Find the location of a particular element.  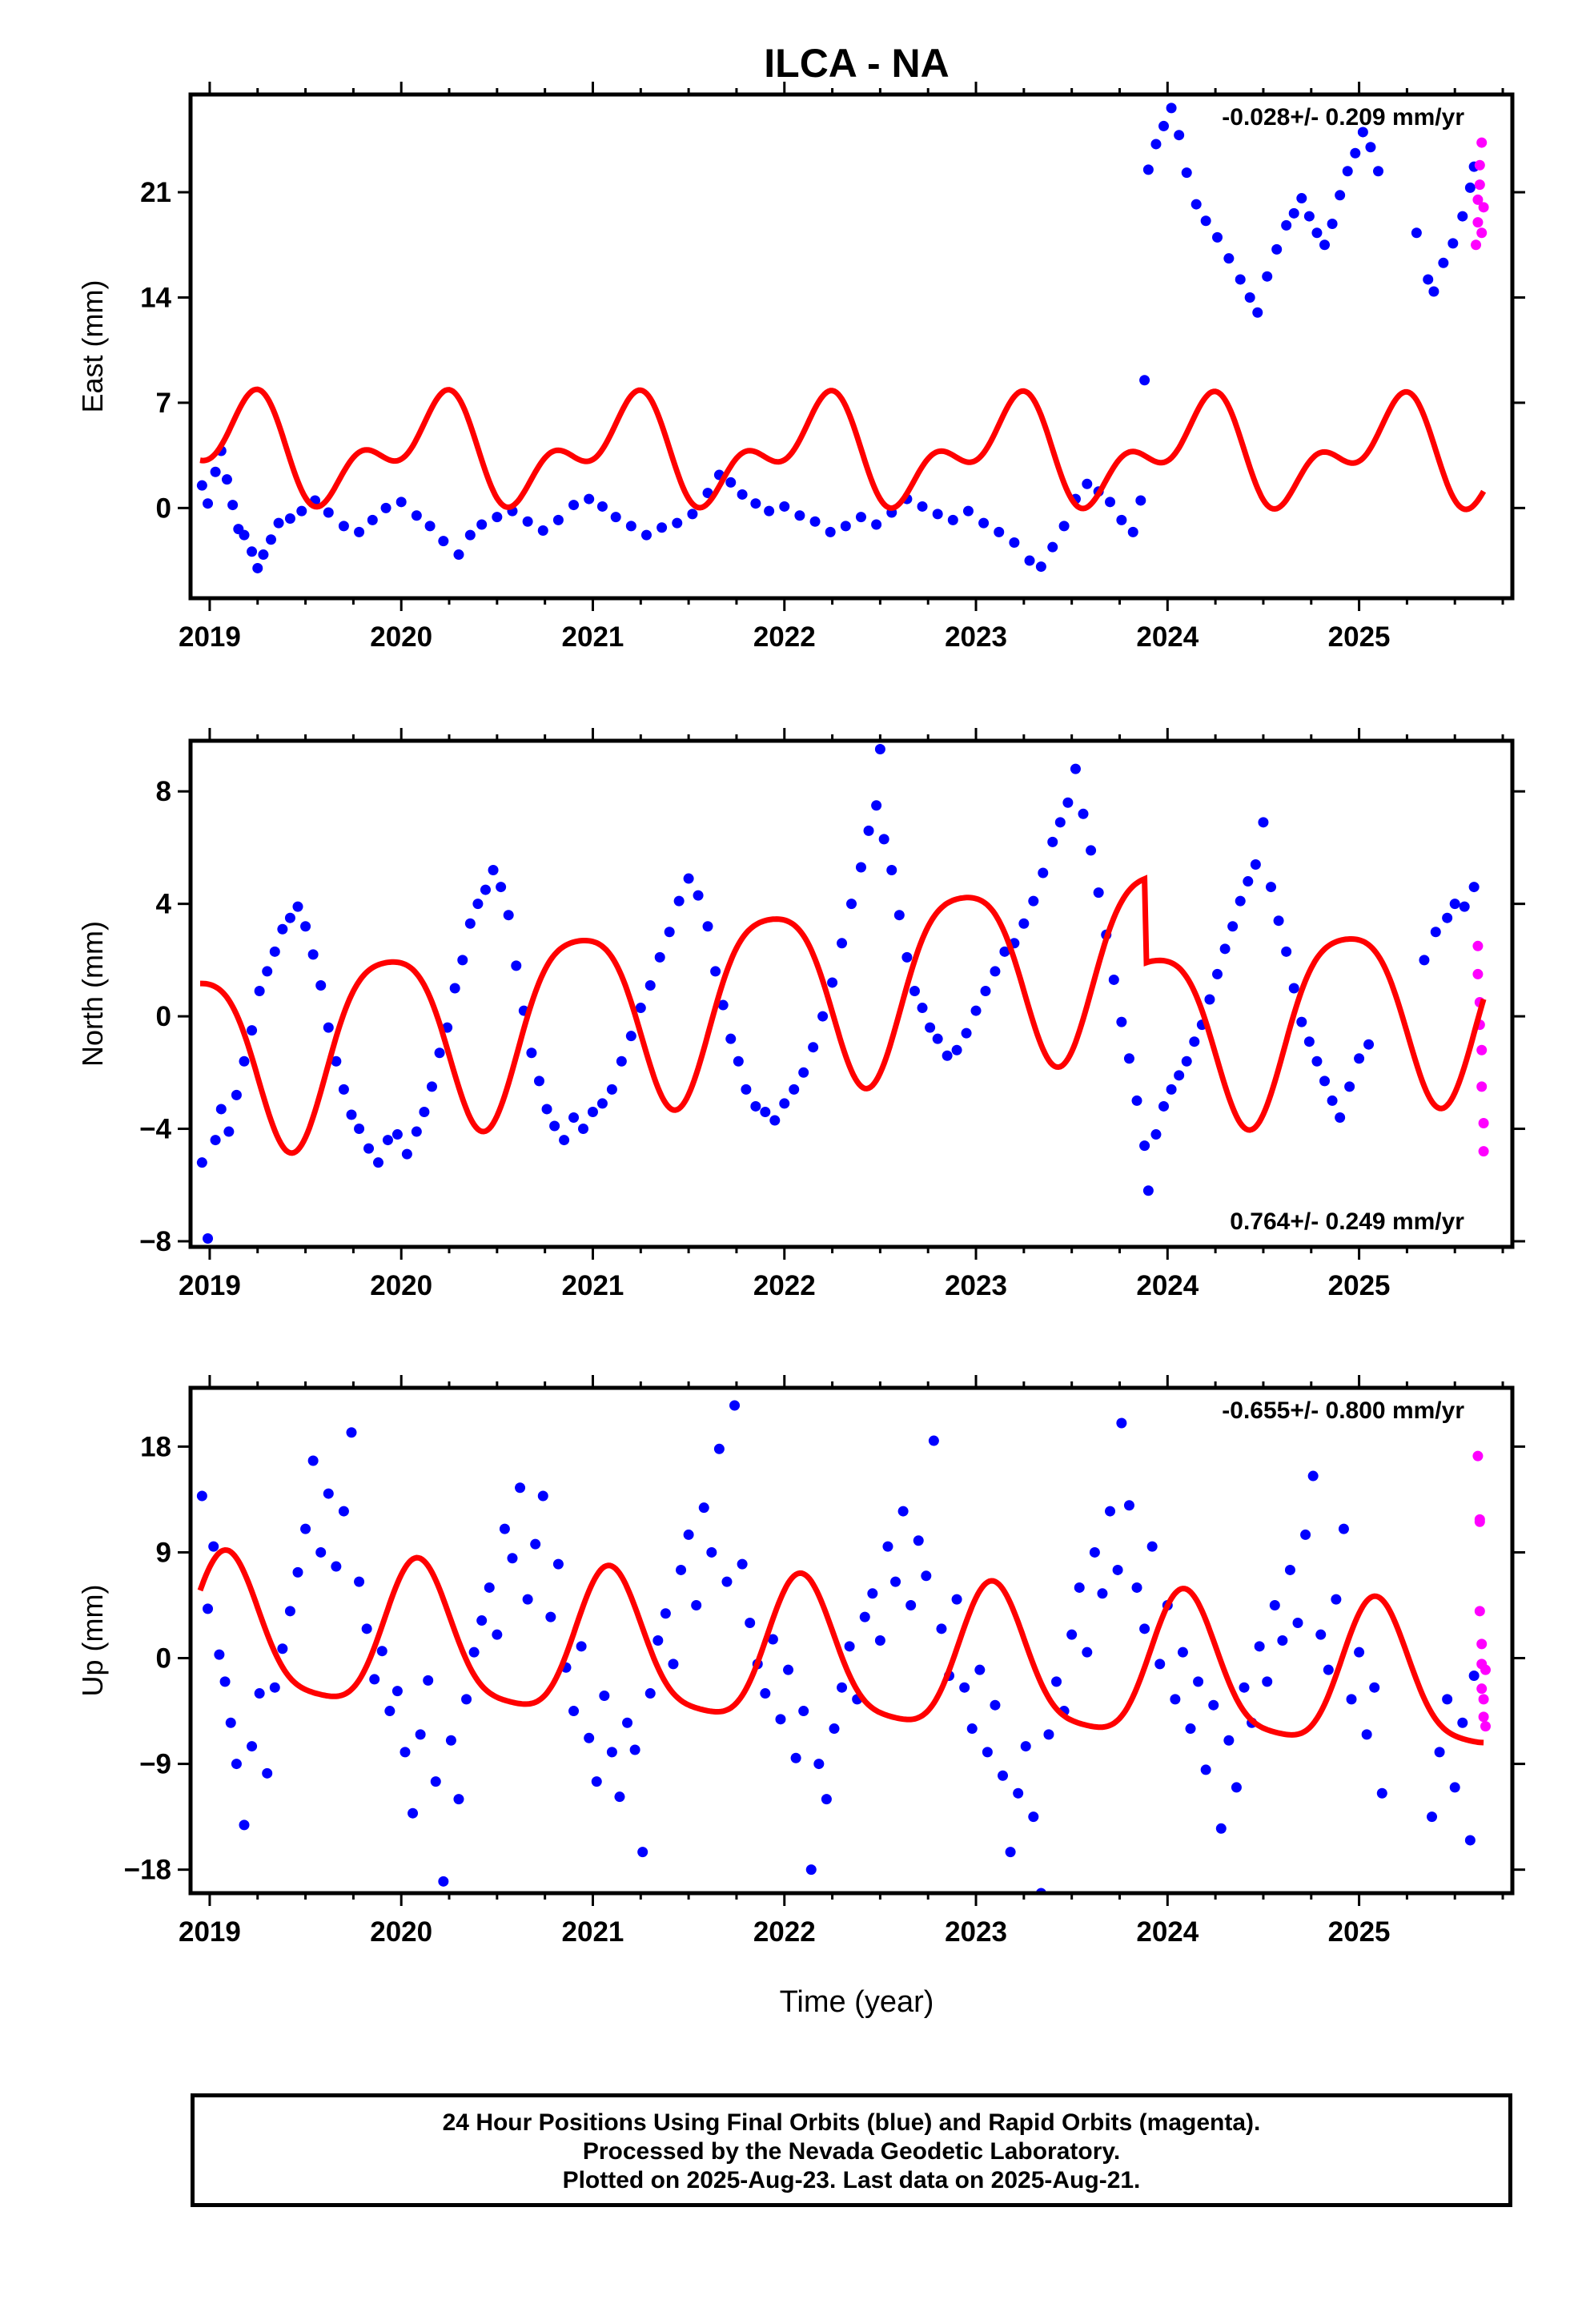

east-model-curve is located at coordinates (843, 450).